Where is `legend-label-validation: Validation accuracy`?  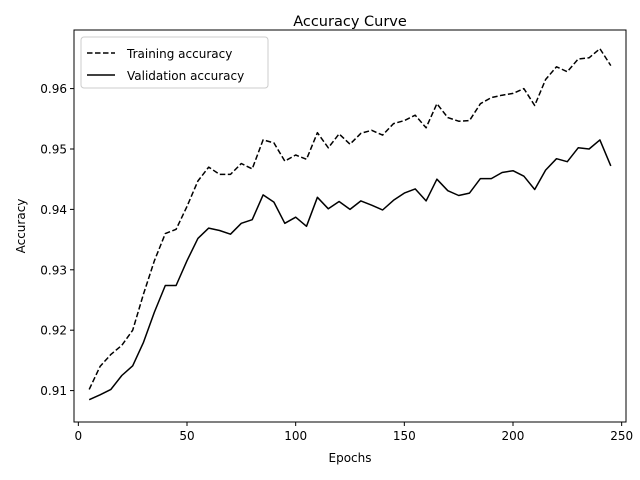
legend-label-validation: Validation accuracy is located at coordinates (185, 76).